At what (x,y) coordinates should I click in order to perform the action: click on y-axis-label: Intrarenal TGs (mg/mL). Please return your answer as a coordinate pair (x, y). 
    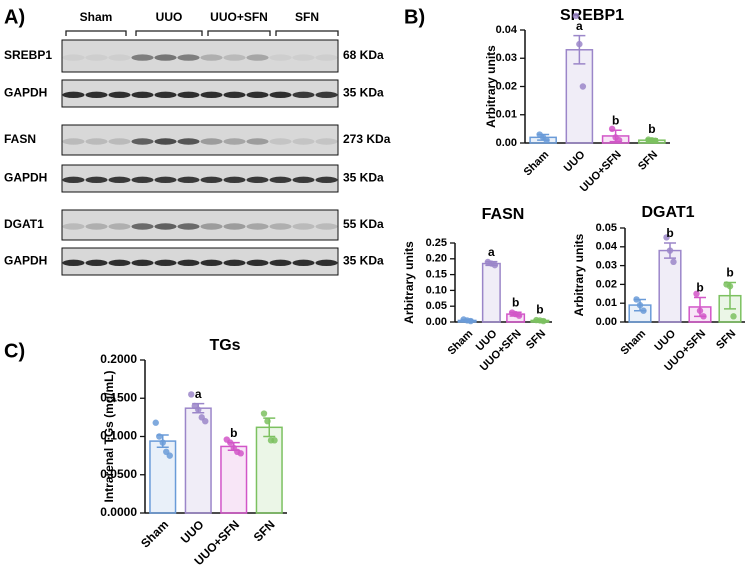
    Looking at the image, I should click on (109, 436).